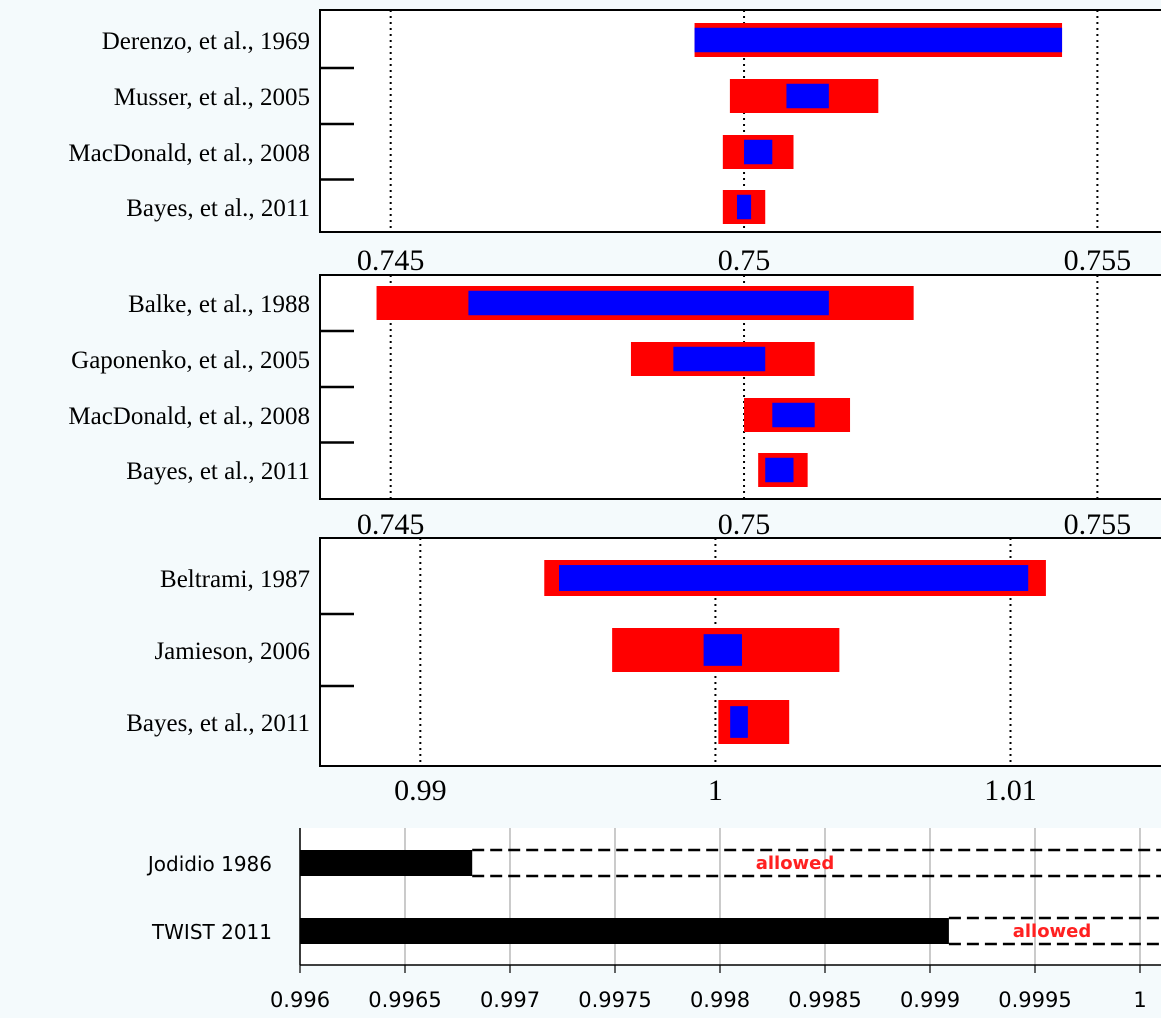 Image resolution: width=1161 pixels, height=1018 pixels. What do you see at coordinates (219, 304) in the screenshot?
I see `category-label: Balke, et al., 1988` at bounding box center [219, 304].